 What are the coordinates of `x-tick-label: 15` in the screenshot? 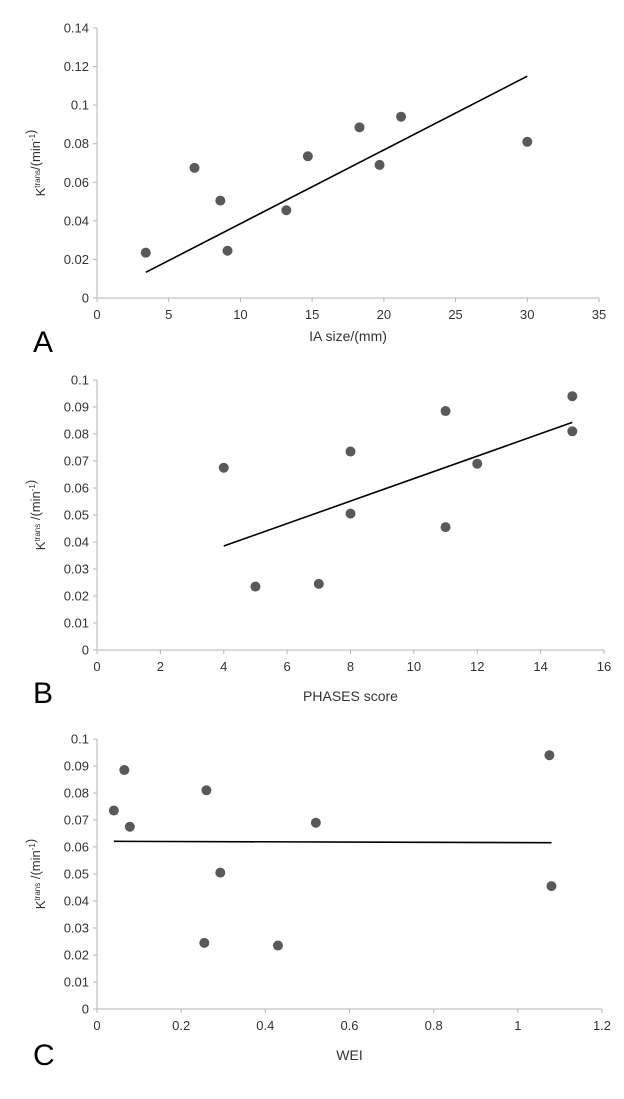 It's located at (312, 314).